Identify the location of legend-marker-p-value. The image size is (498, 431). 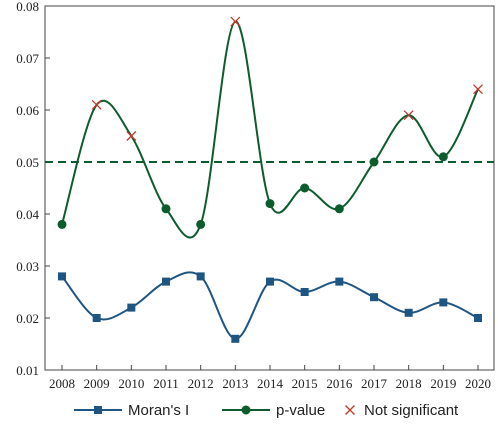
(246, 410).